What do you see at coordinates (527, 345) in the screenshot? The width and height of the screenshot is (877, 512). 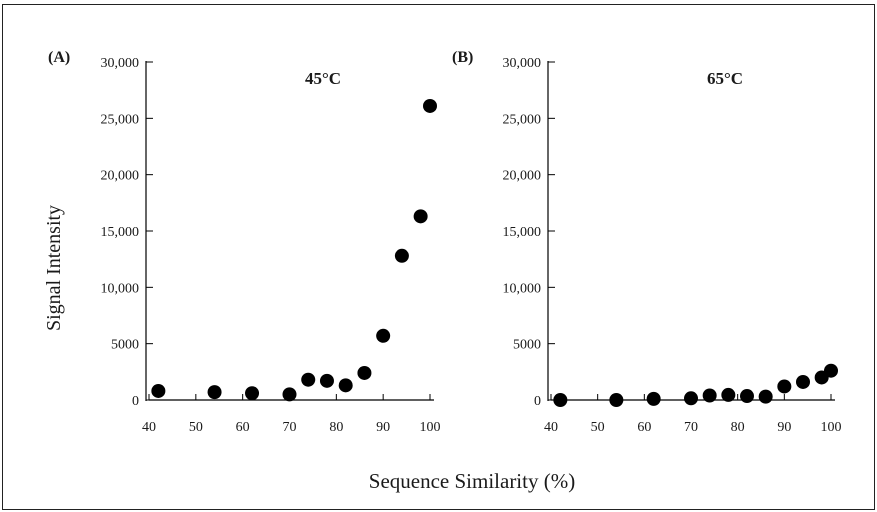 I see `panel-b-y-tick-label: 5000` at bounding box center [527, 345].